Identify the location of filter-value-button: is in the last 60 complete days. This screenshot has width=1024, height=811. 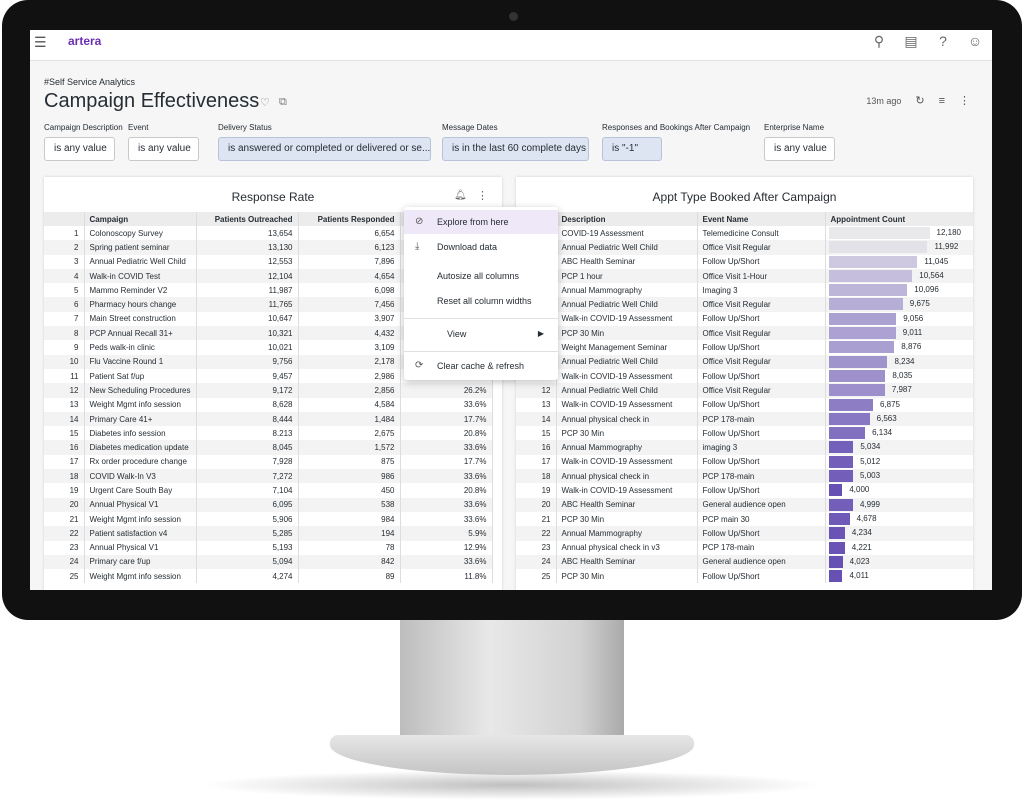
(515, 149).